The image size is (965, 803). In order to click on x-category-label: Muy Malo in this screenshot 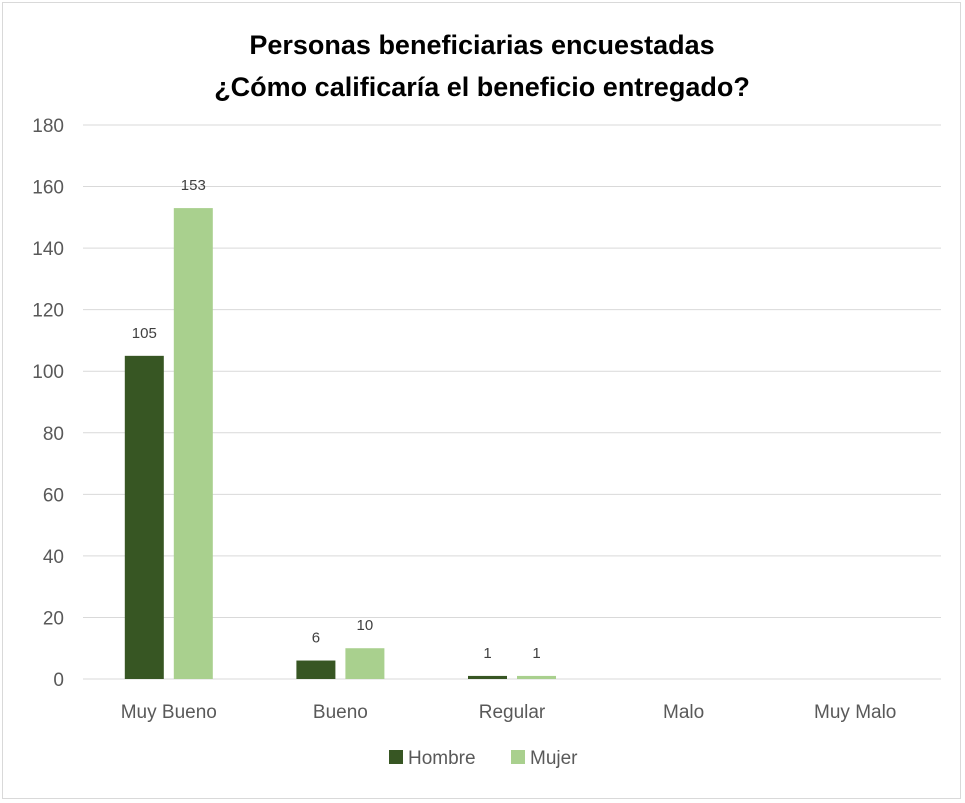, I will do `click(855, 712)`.